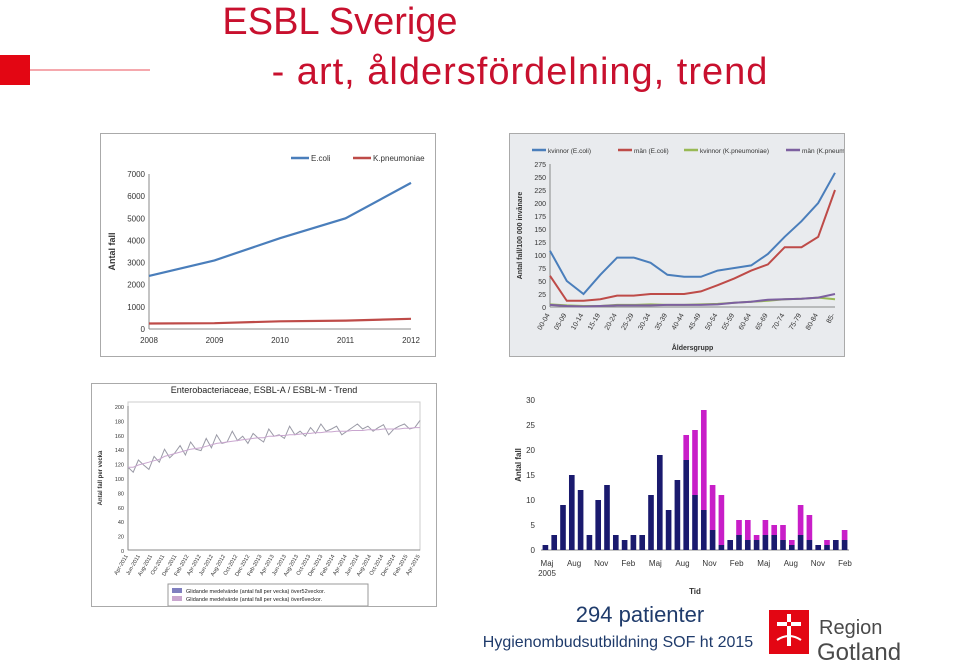  What do you see at coordinates (340, 22) in the screenshot?
I see `title-line1: ESBL Sverige` at bounding box center [340, 22].